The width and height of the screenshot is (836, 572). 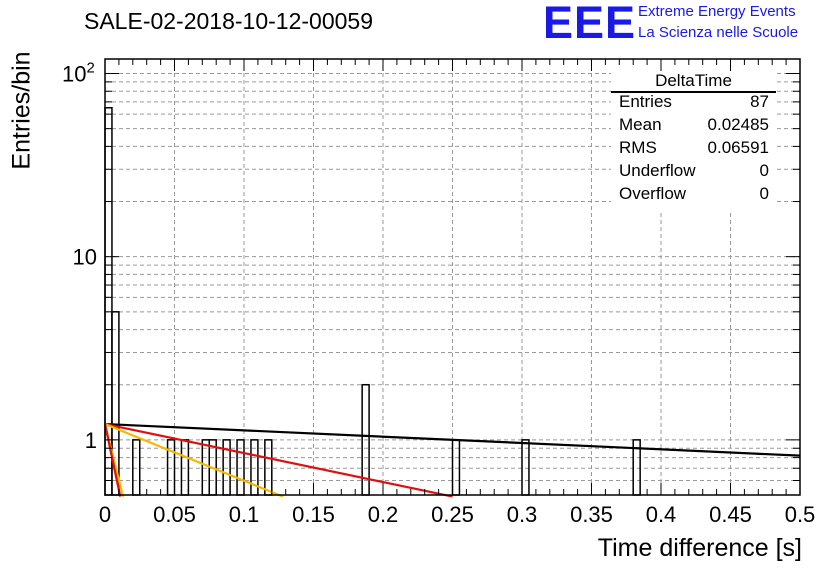 I want to click on chart-title: SALE-02-2018-10-12-00059, so click(x=228, y=21).